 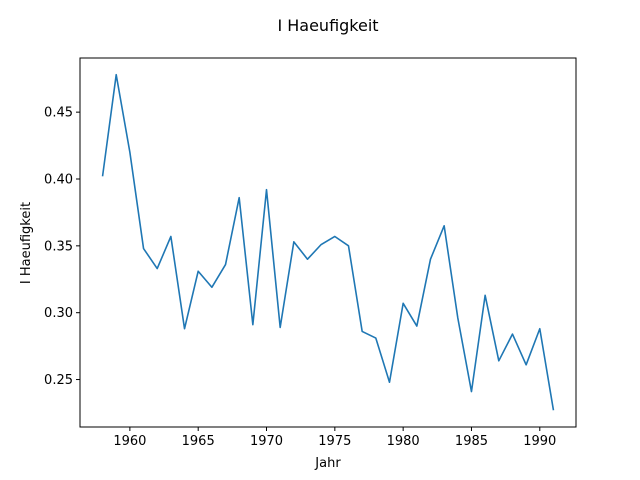 I want to click on x-tick-label: 1980, so click(x=403, y=441).